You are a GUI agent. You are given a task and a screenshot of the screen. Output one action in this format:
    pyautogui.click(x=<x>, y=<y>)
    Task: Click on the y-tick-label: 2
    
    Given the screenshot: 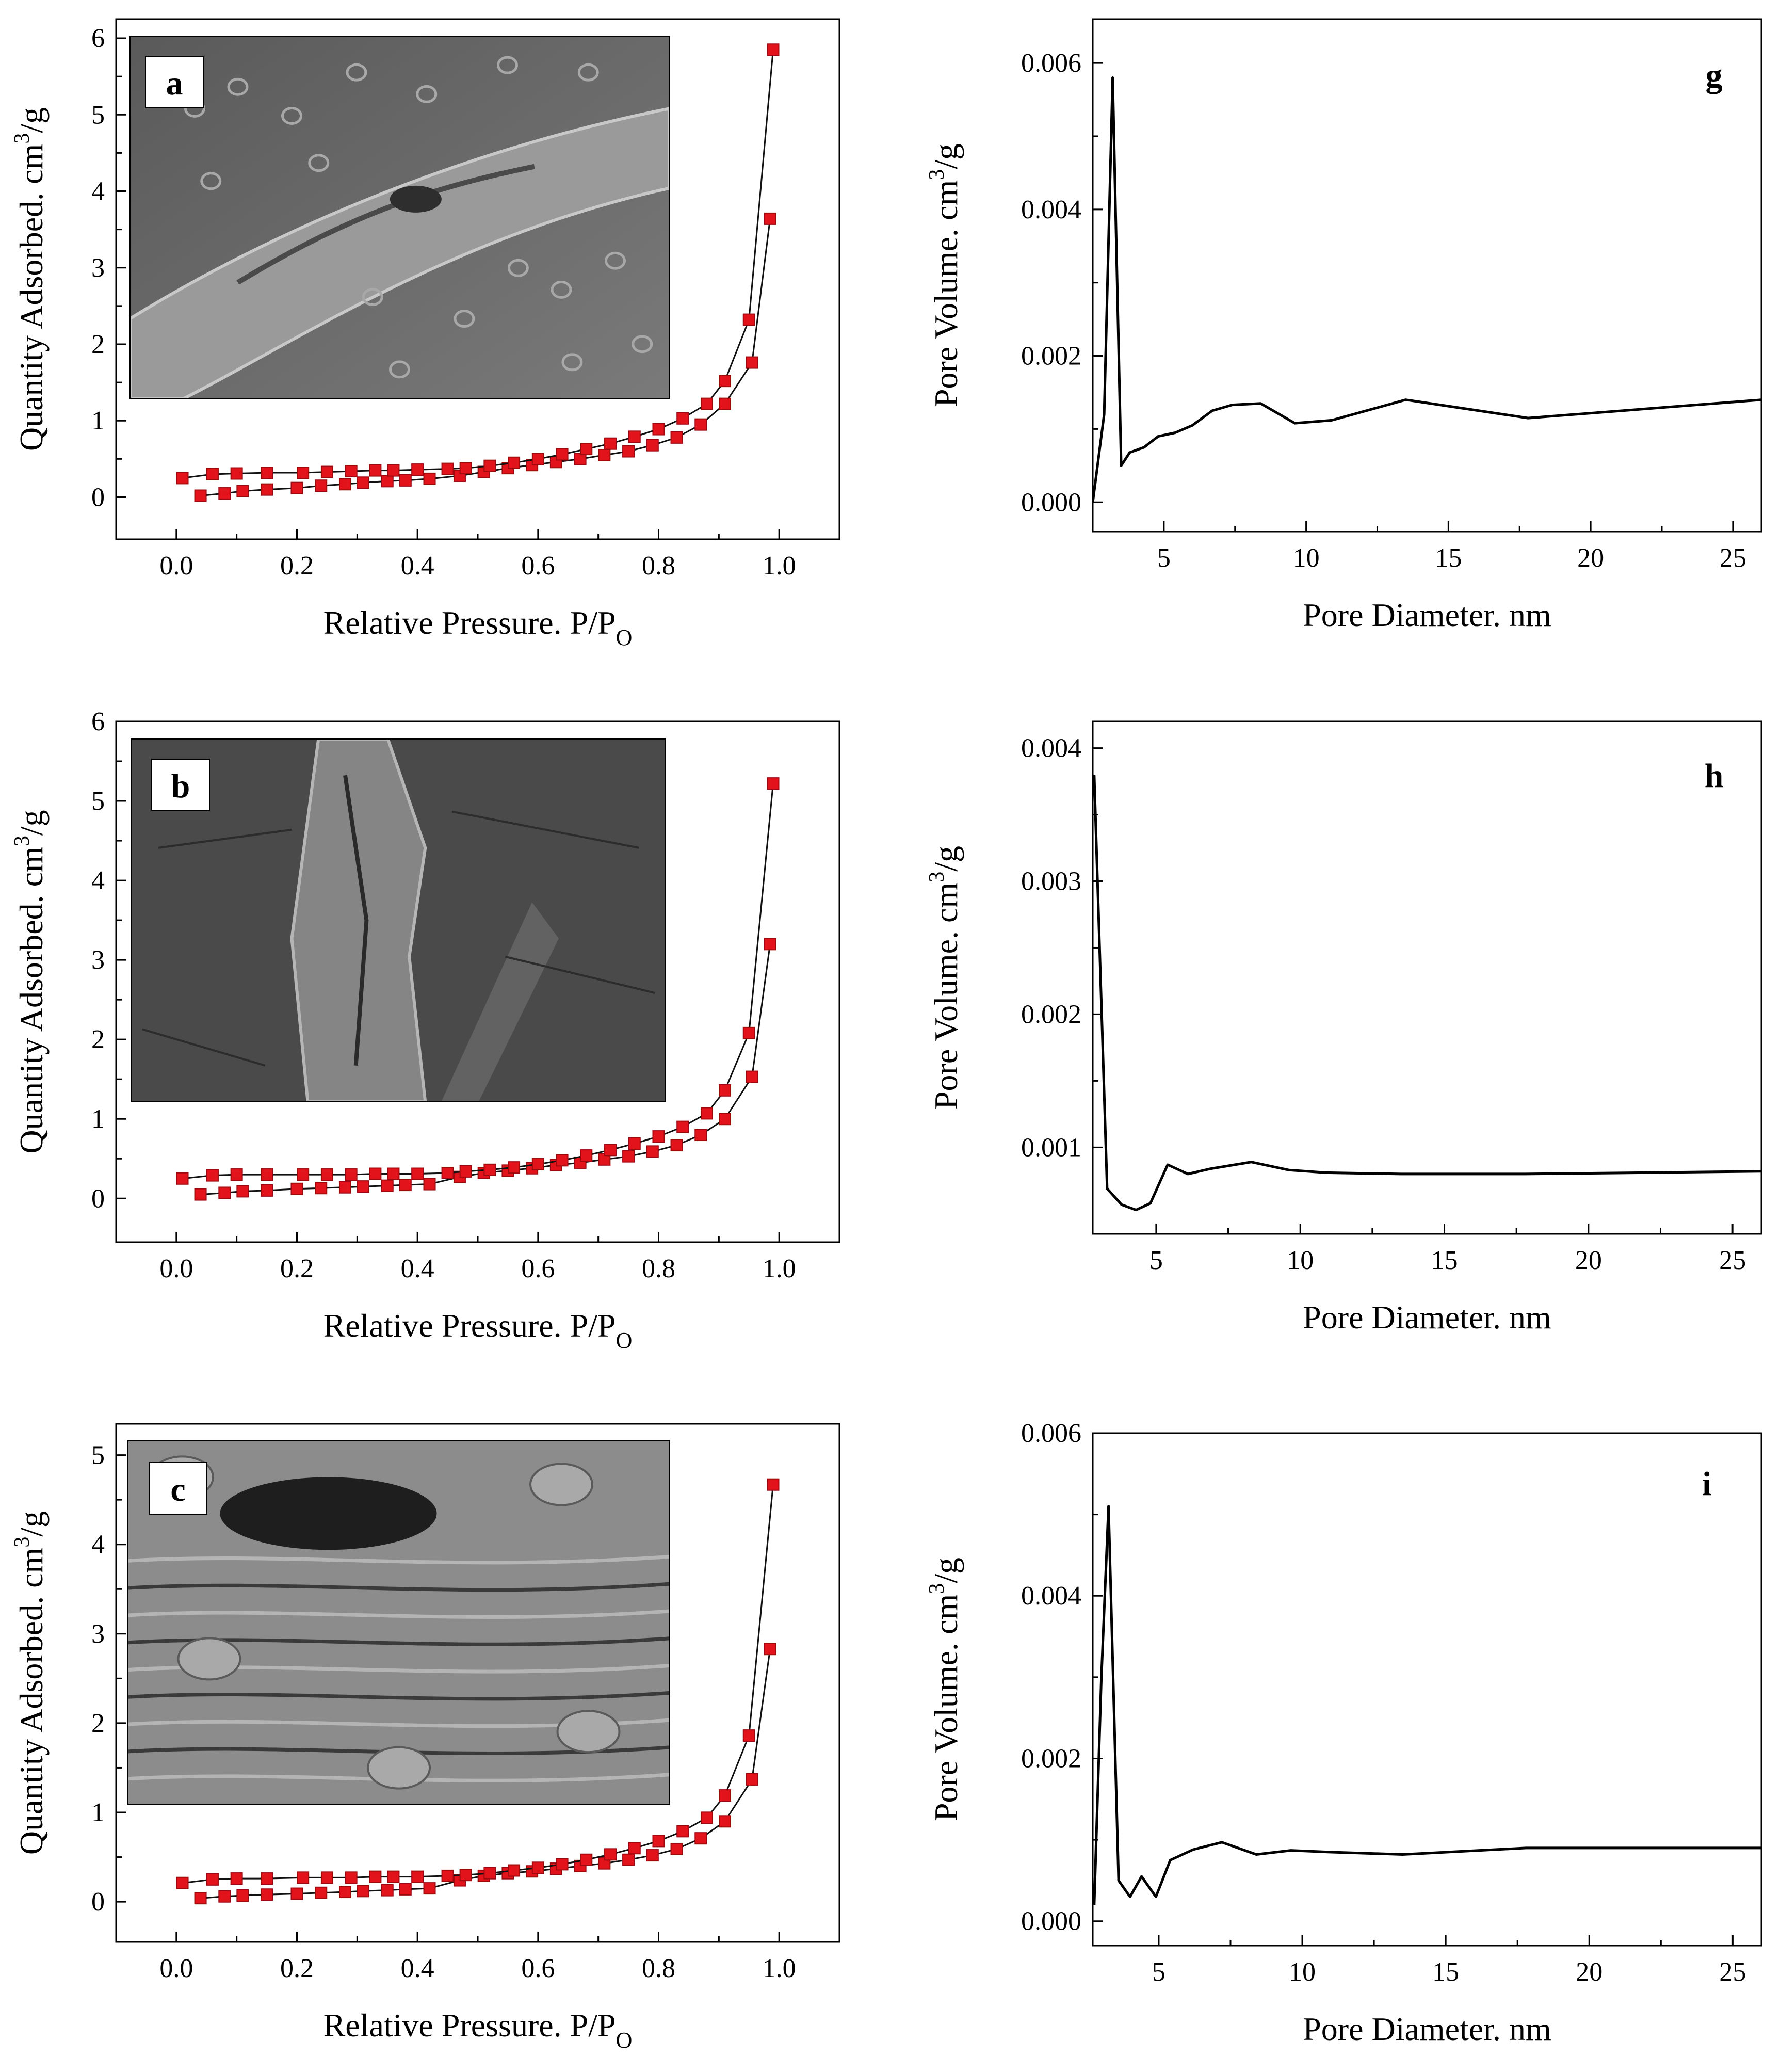 What is the action you would take?
    pyautogui.click(x=98, y=1039)
    